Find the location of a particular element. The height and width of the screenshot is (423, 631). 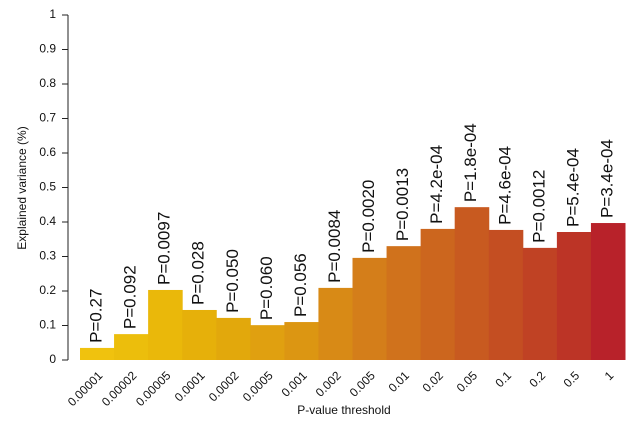

y-tick-label: 0.7 is located at coordinates (47, 118).